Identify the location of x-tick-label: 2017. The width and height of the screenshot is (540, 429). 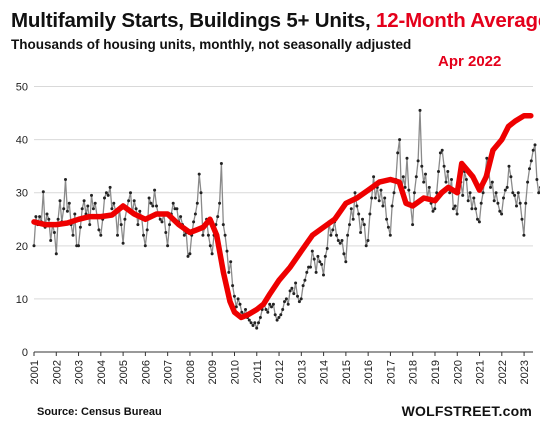
(391, 372).